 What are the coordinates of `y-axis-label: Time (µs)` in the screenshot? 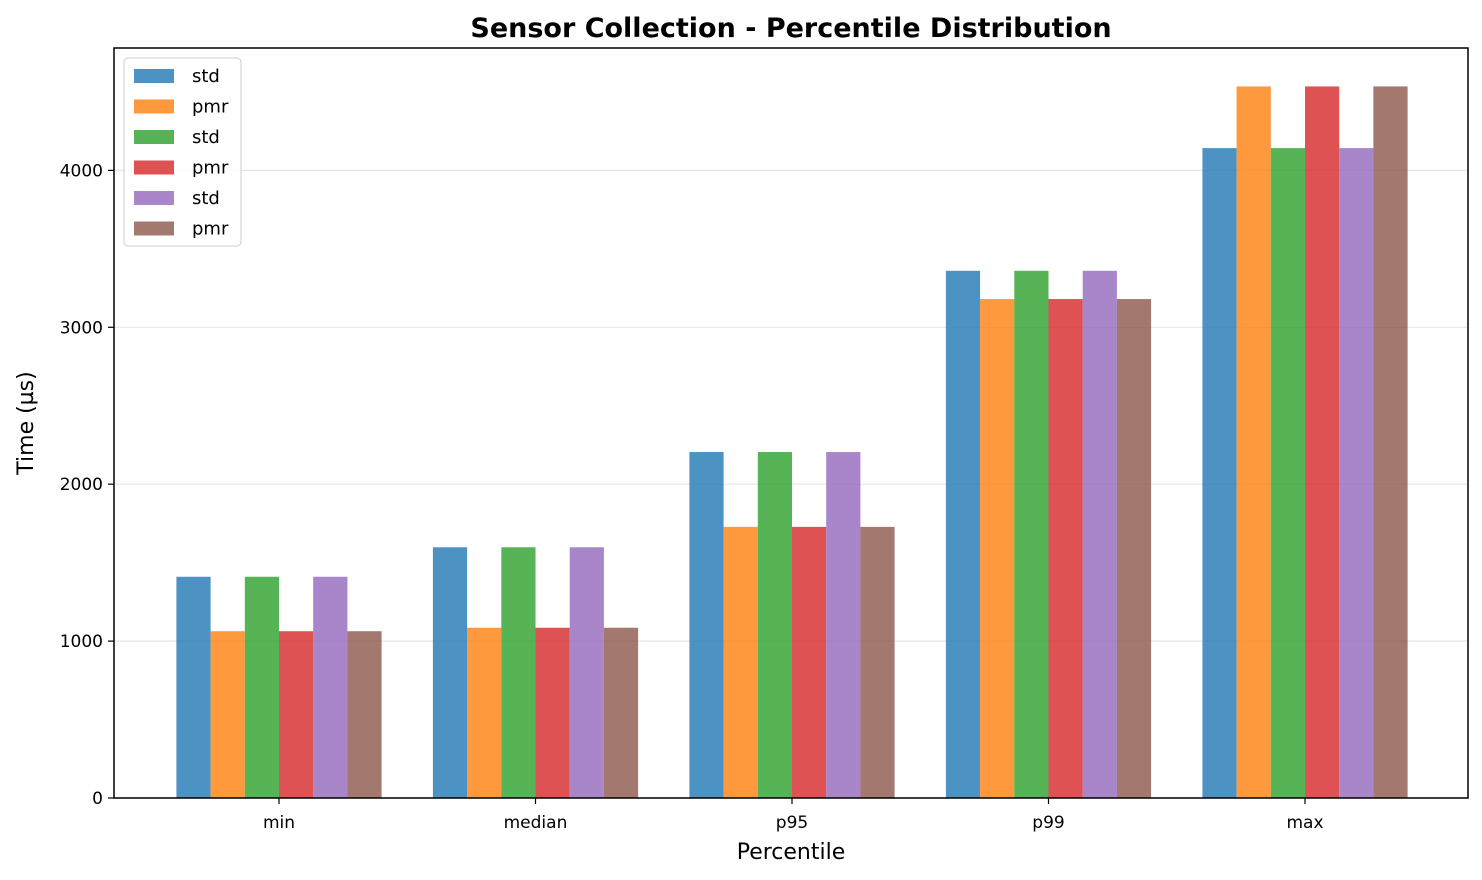 It's located at (26, 423).